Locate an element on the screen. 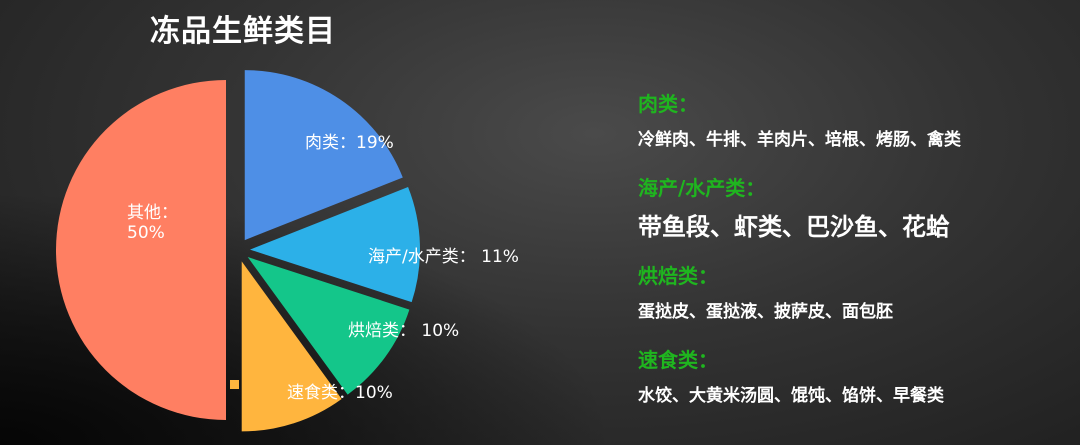 The width and height of the screenshot is (1080, 445). legend-marker is located at coordinates (234, 384).